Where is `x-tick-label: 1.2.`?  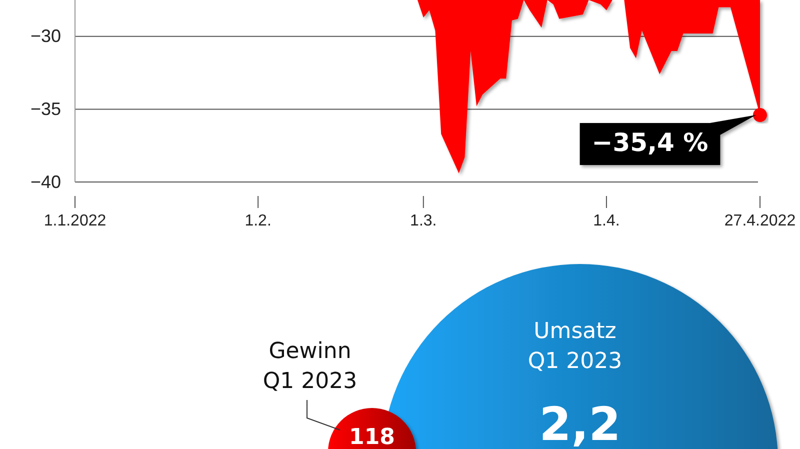 x-tick-label: 1.2. is located at coordinates (258, 221).